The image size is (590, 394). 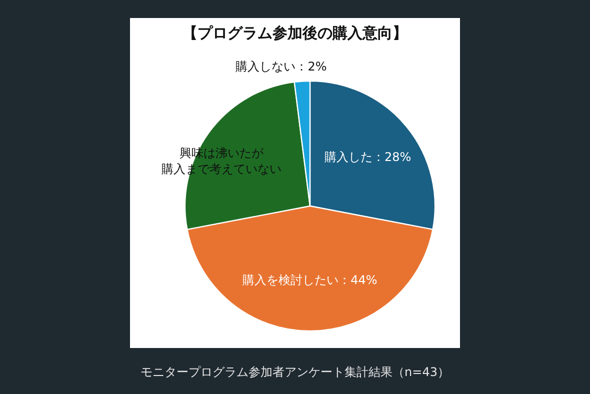 What do you see at coordinates (266, 67) in the screenshot?
I see `slice-label: 購入しない` at bounding box center [266, 67].